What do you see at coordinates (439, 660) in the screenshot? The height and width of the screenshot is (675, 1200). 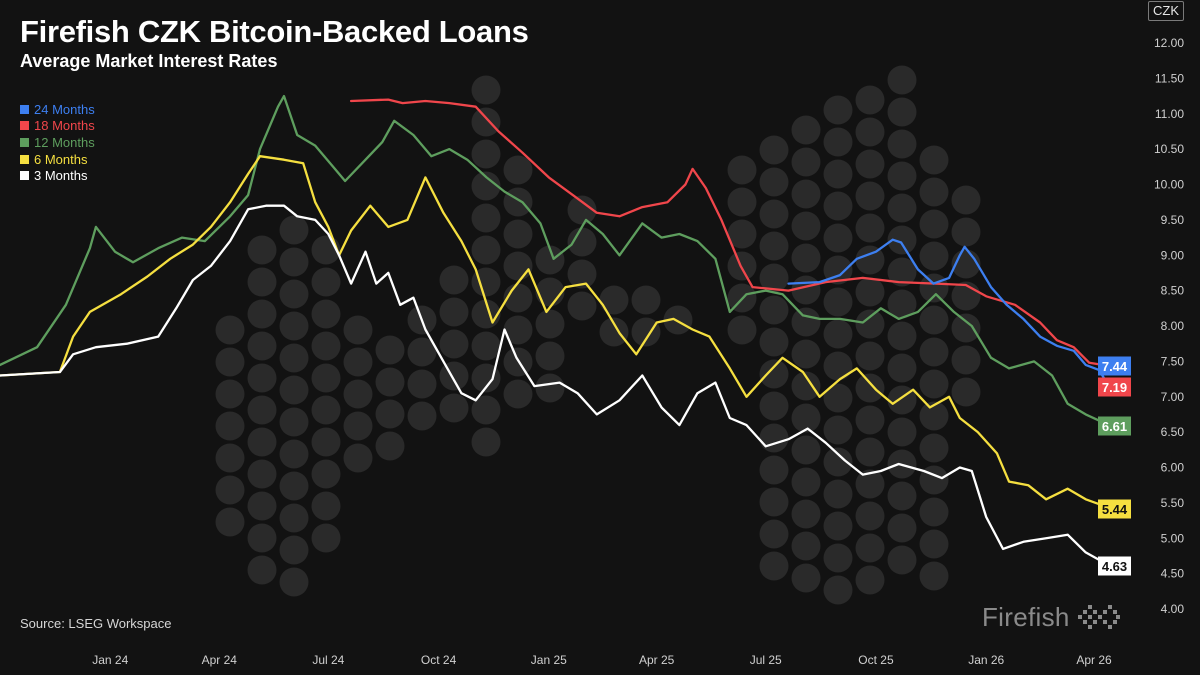 I see `x-tick-label: Oct 24` at bounding box center [439, 660].